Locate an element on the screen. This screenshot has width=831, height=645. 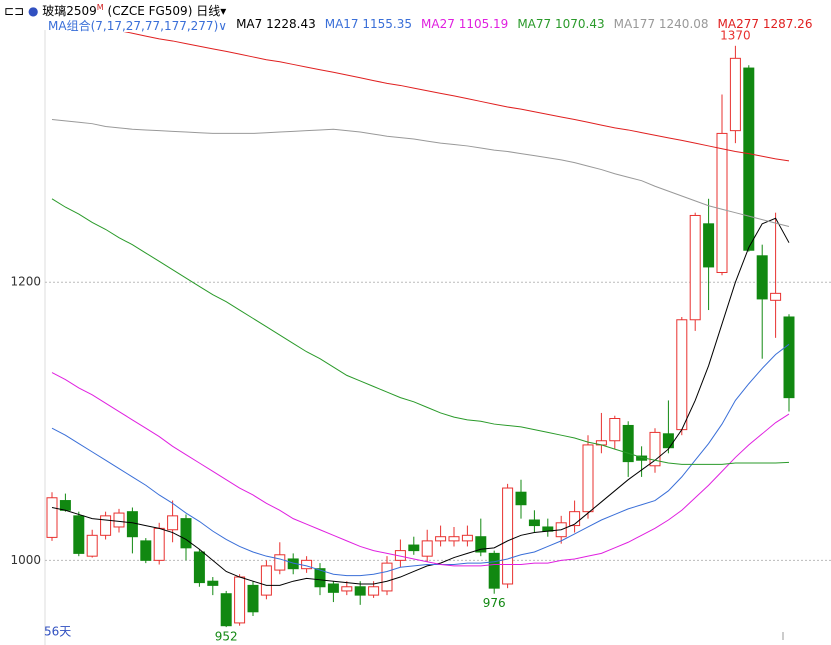
extreme-label: 952 is located at coordinates (226, 637).